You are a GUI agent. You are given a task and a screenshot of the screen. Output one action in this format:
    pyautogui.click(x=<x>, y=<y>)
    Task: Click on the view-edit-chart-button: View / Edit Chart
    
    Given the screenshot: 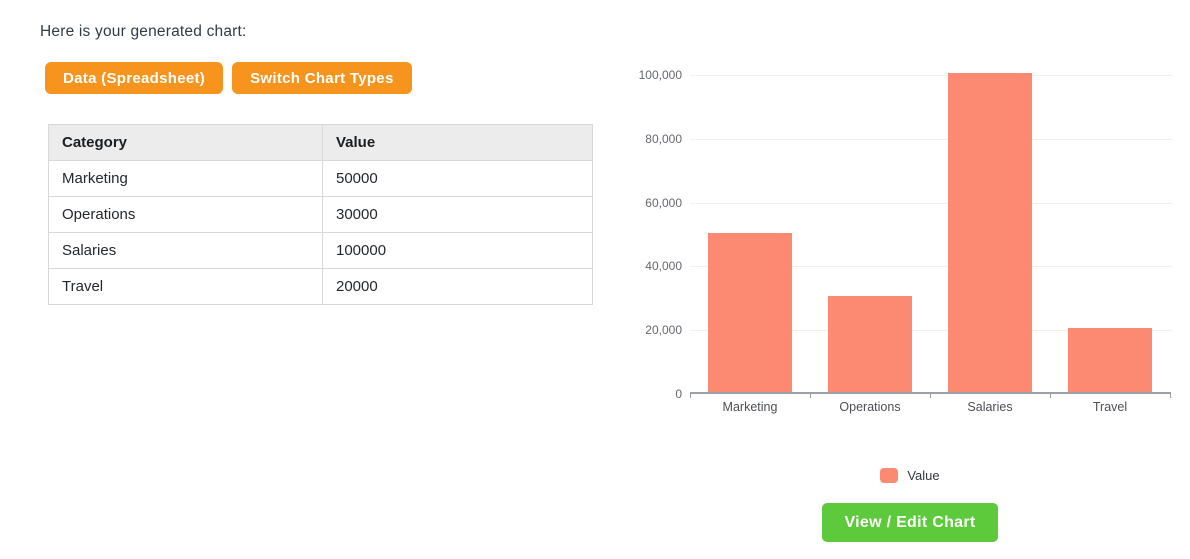 What is the action you would take?
    pyautogui.click(x=910, y=522)
    